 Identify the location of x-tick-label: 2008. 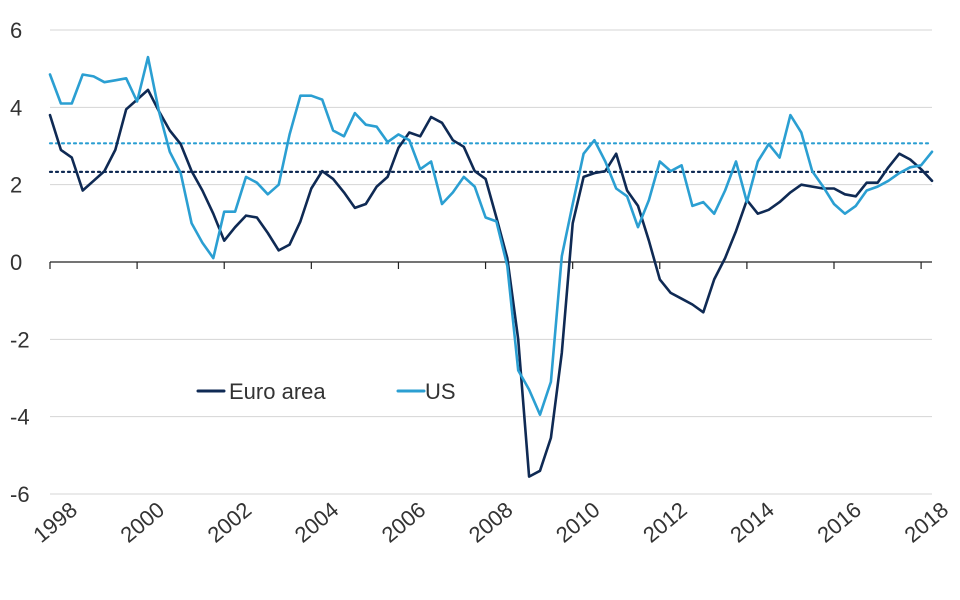
(491, 522).